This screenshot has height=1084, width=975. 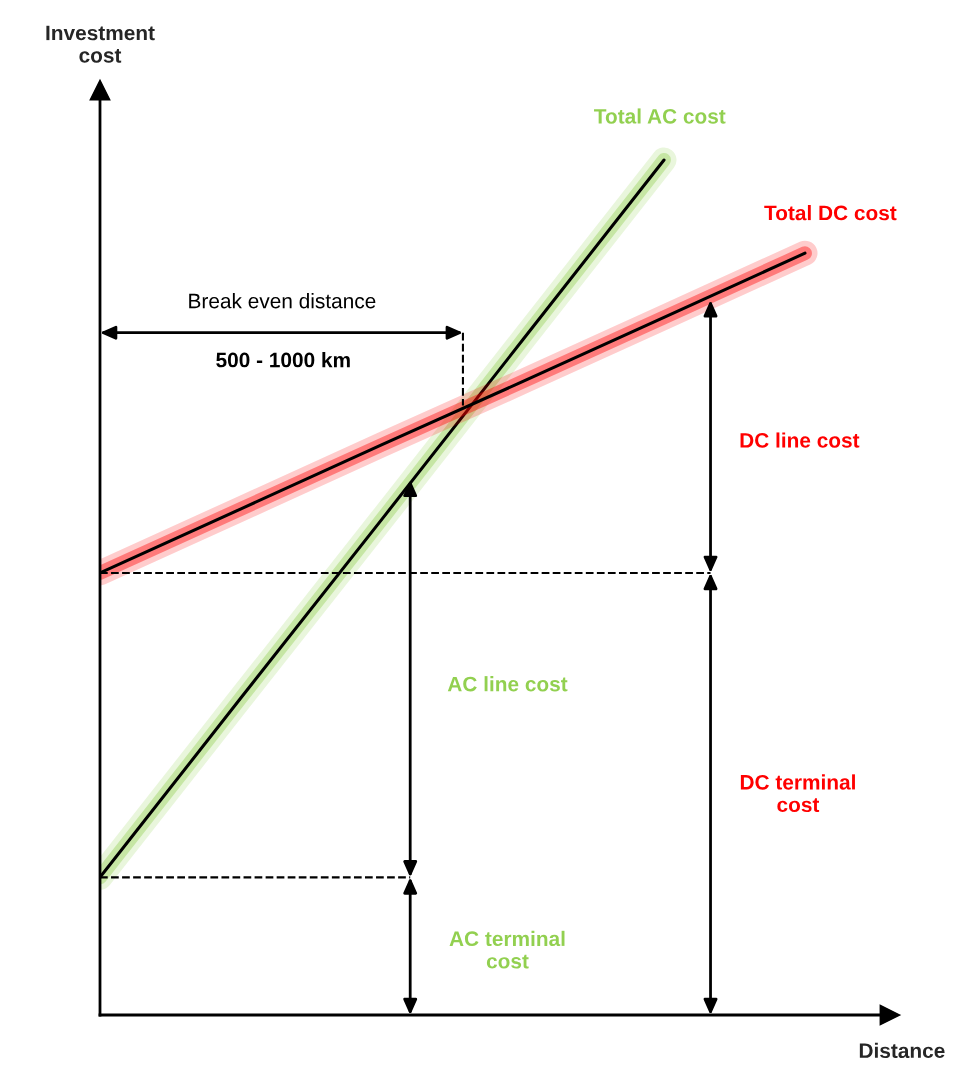 I want to click on annotation: 500 - 1000 km, so click(x=283, y=360).